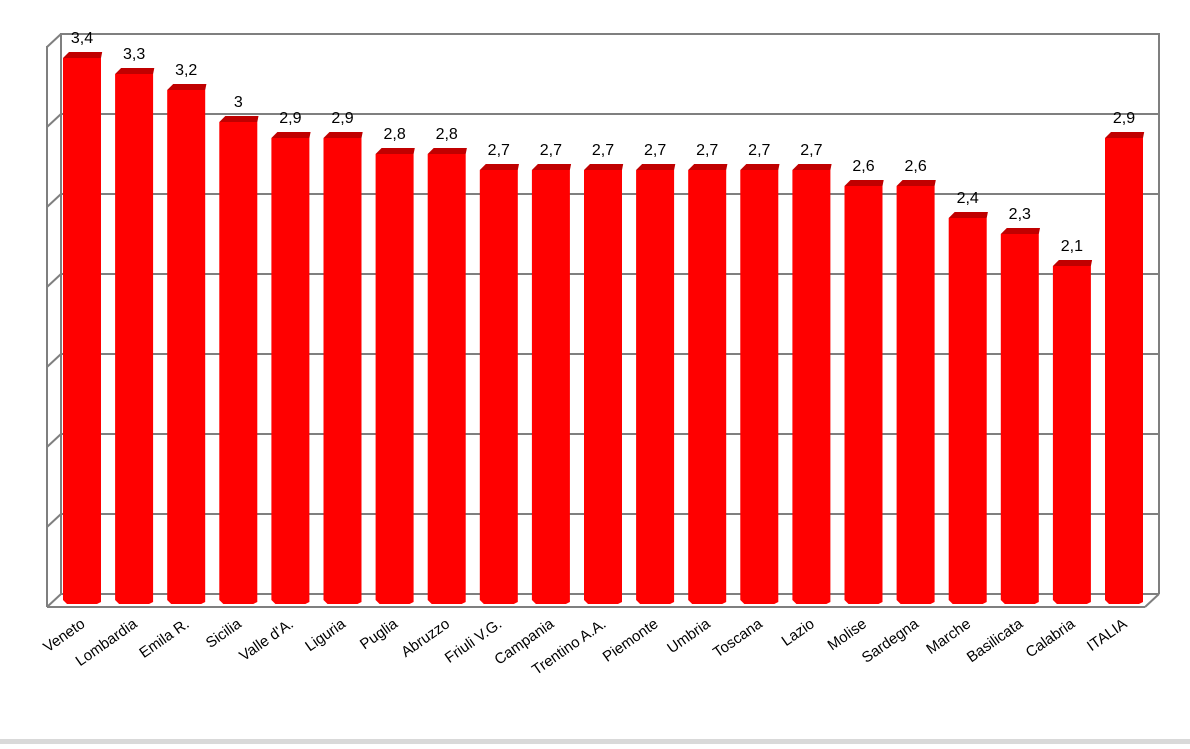 This screenshot has width=1190, height=749. Describe the element at coordinates (379, 634) in the screenshot. I see `tick-label: Puglia` at that location.